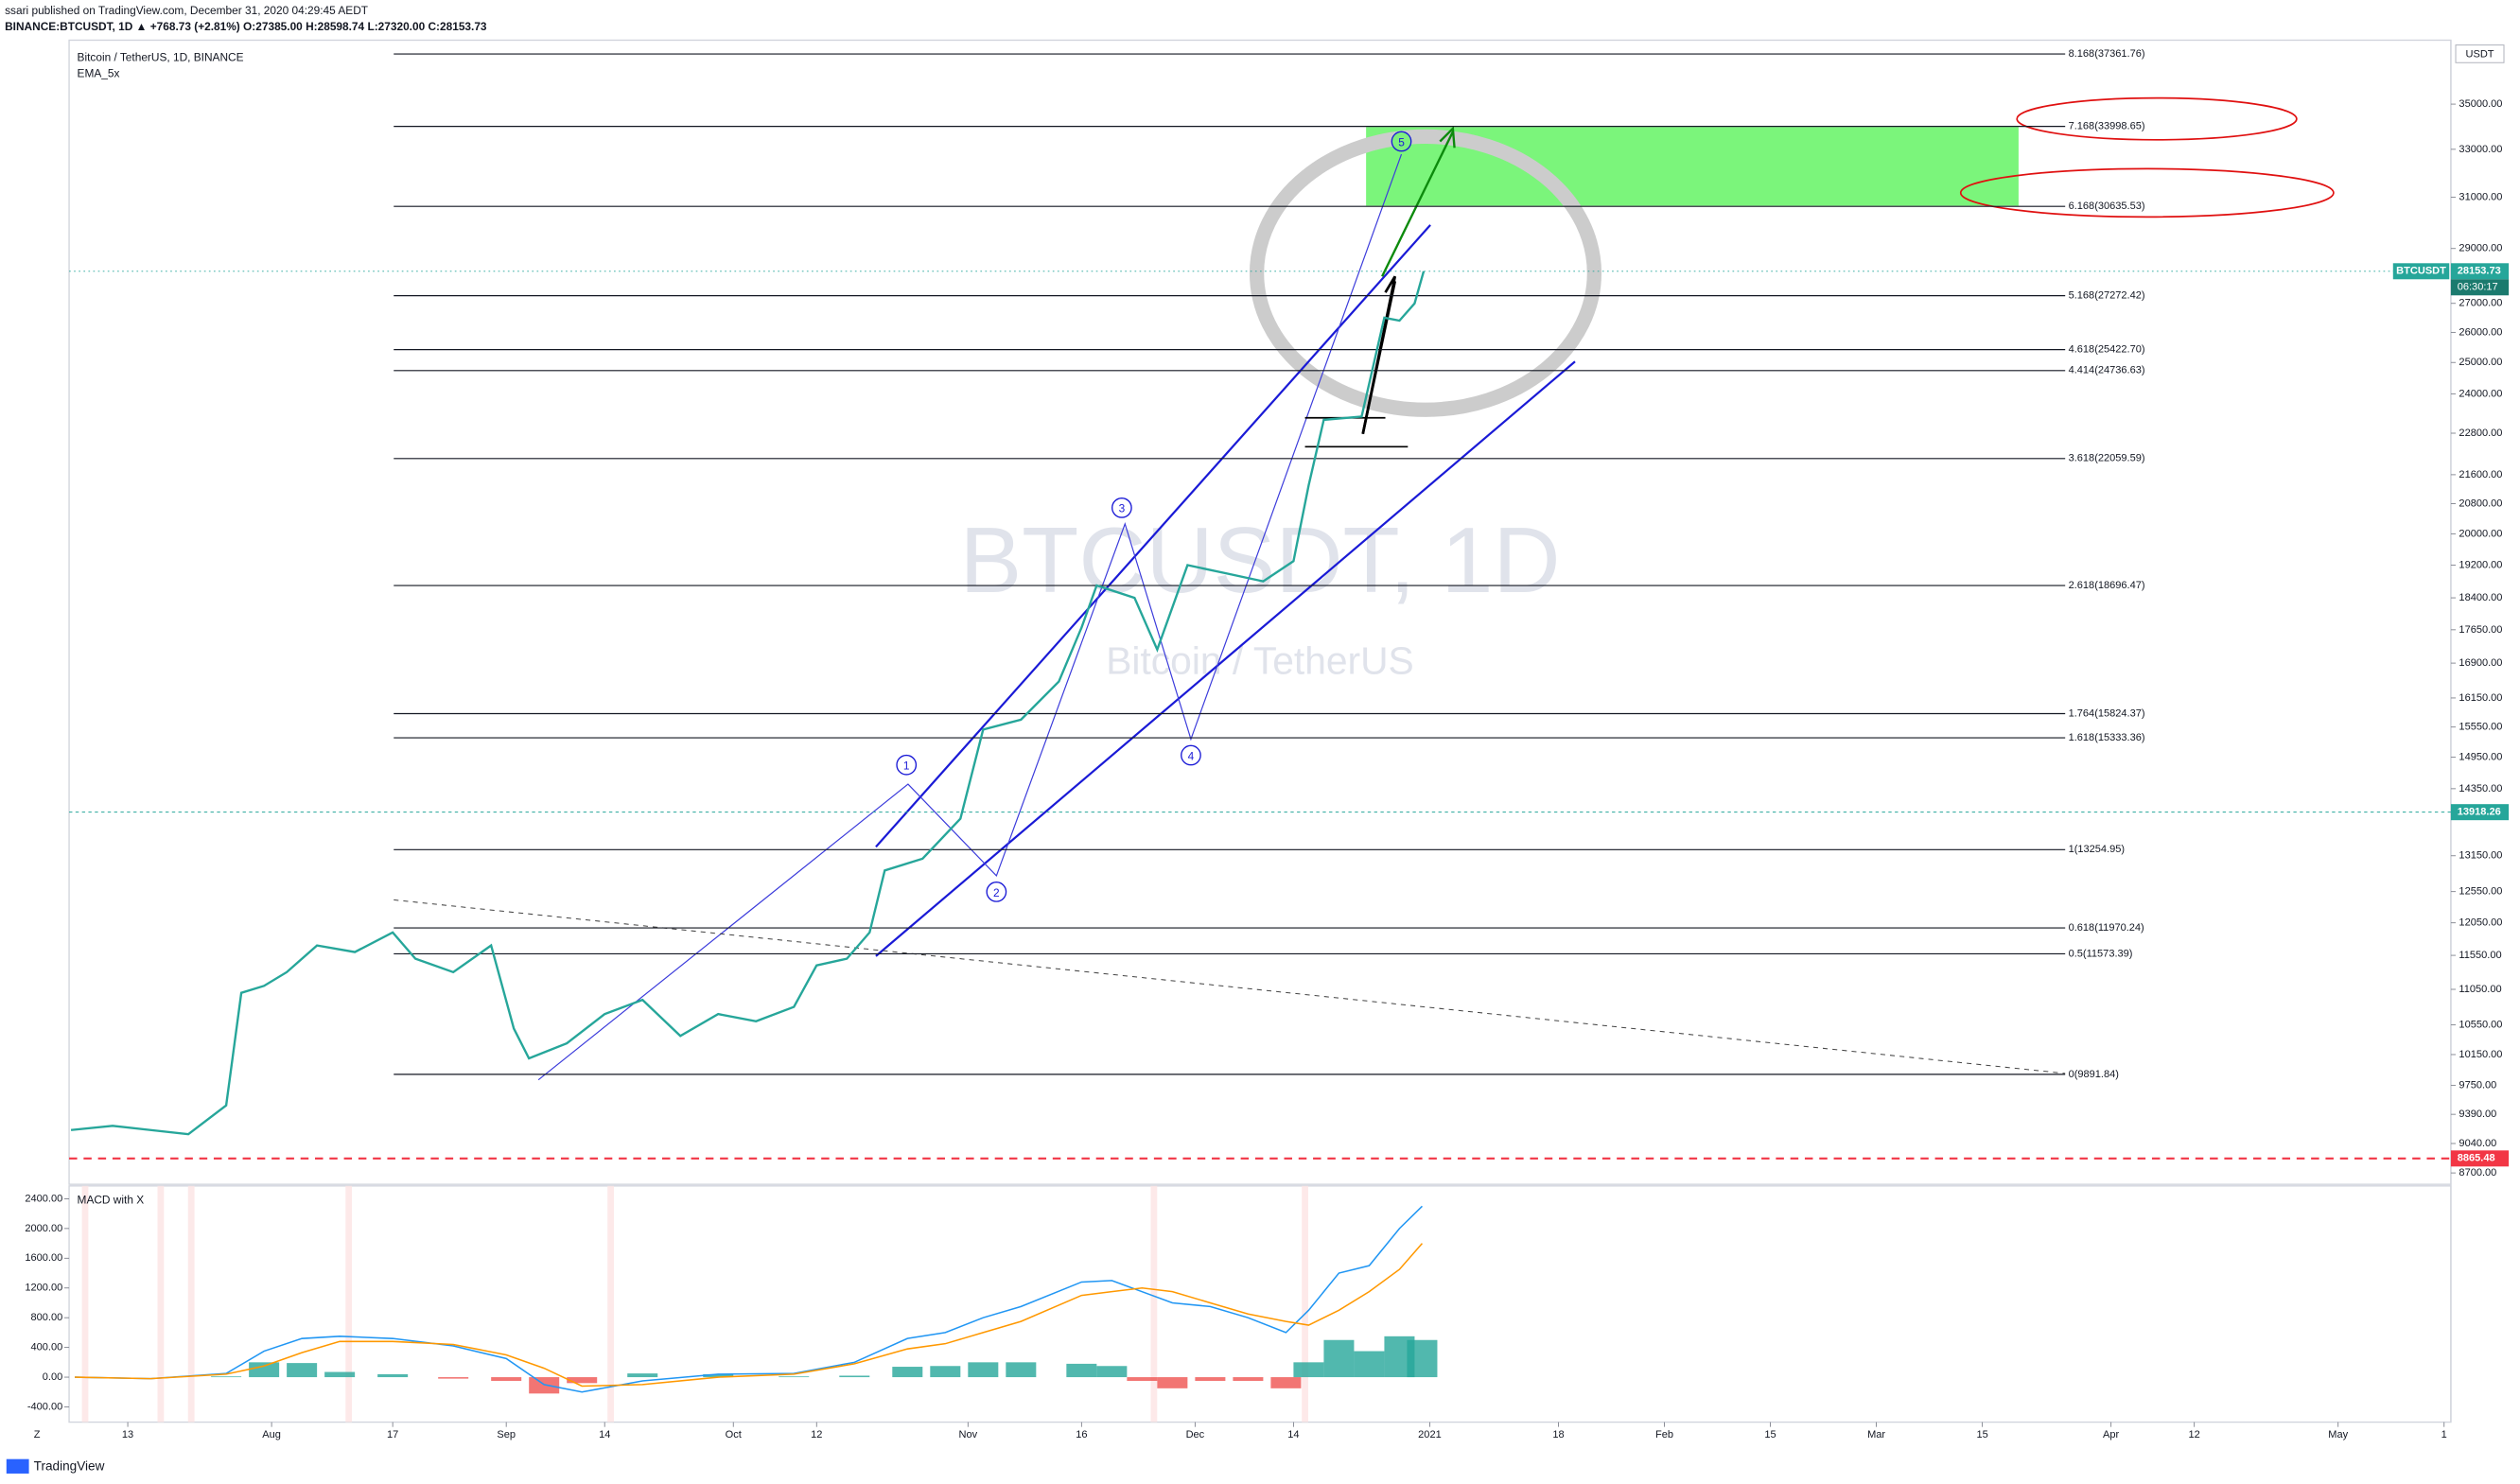 The height and width of the screenshot is (1484, 2520). Describe the element at coordinates (2480, 271) in the screenshot. I see `price-badge` at that location.